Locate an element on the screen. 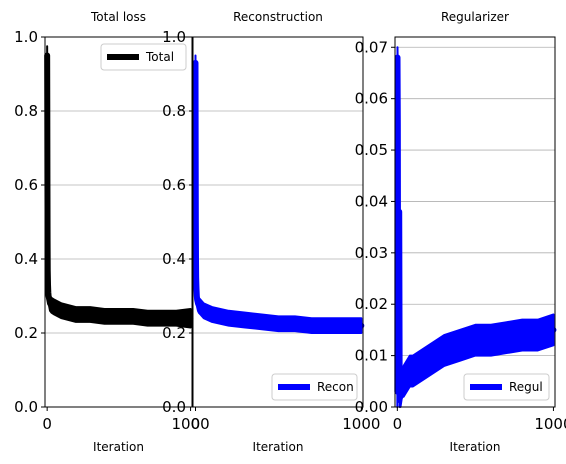  legend-label: Recon is located at coordinates (335, 387).